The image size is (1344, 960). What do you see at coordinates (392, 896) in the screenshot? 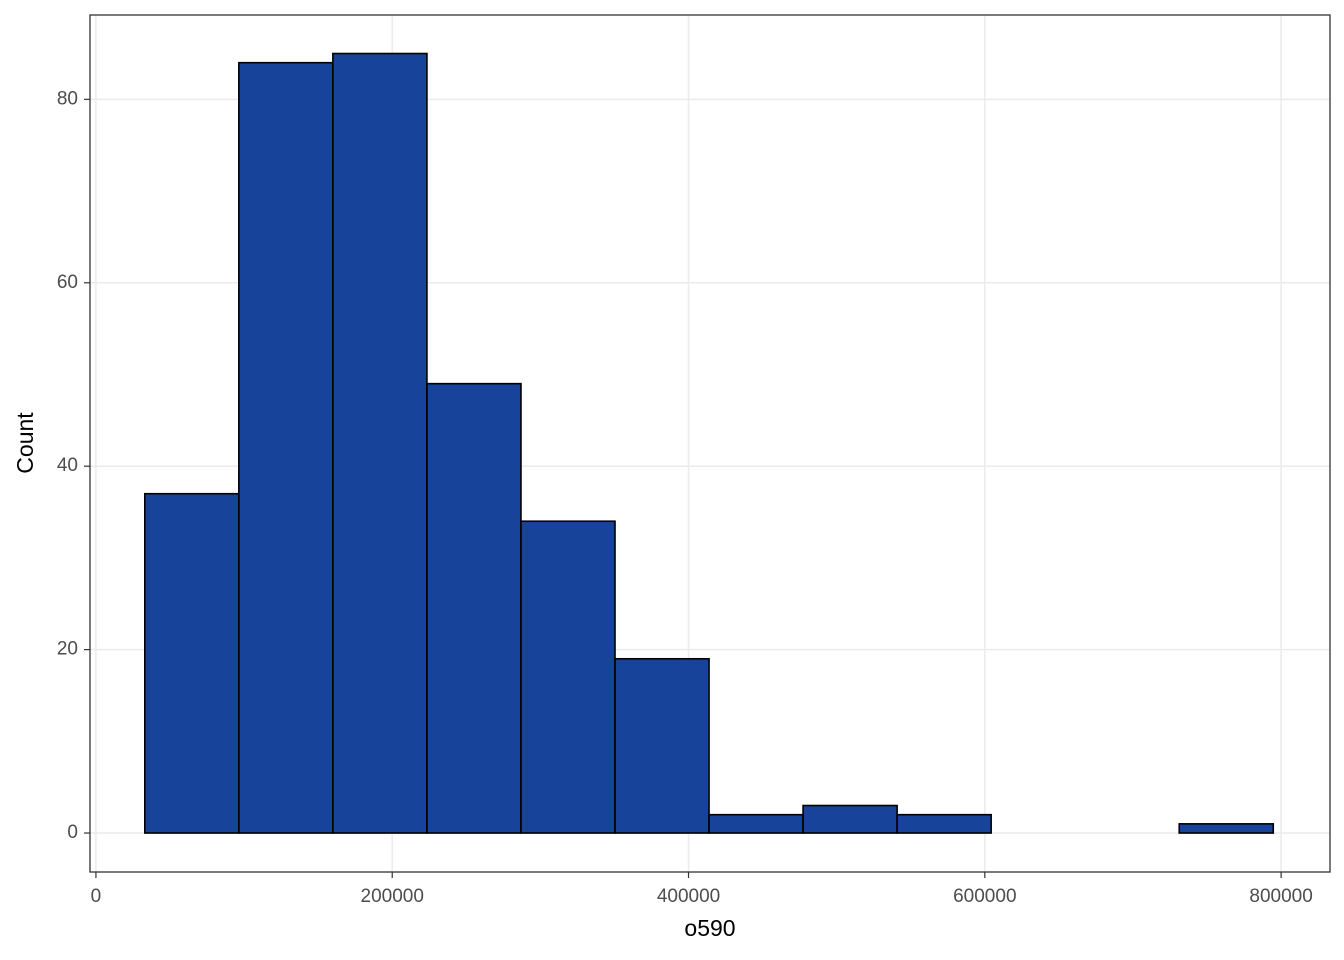
I see `x-tick-label: 200000` at bounding box center [392, 896].